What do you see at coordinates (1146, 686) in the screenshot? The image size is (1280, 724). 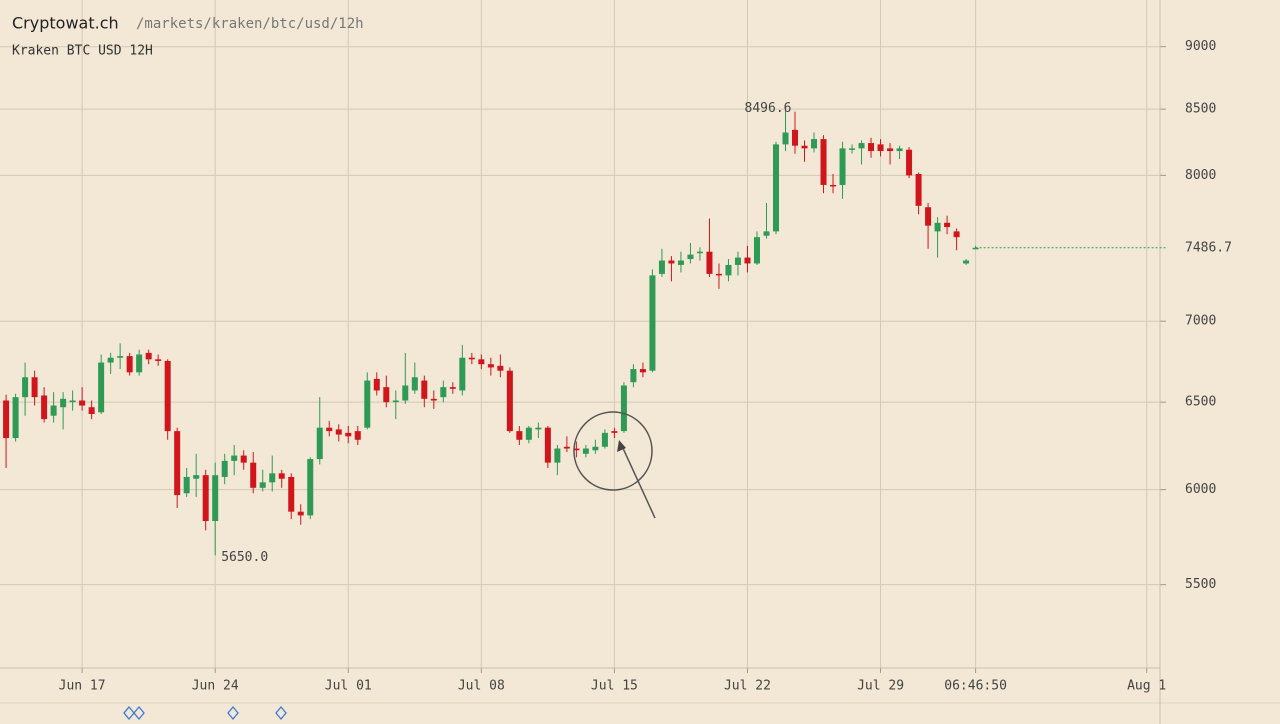 I see `x-tick-label: Aug 1` at bounding box center [1146, 686].